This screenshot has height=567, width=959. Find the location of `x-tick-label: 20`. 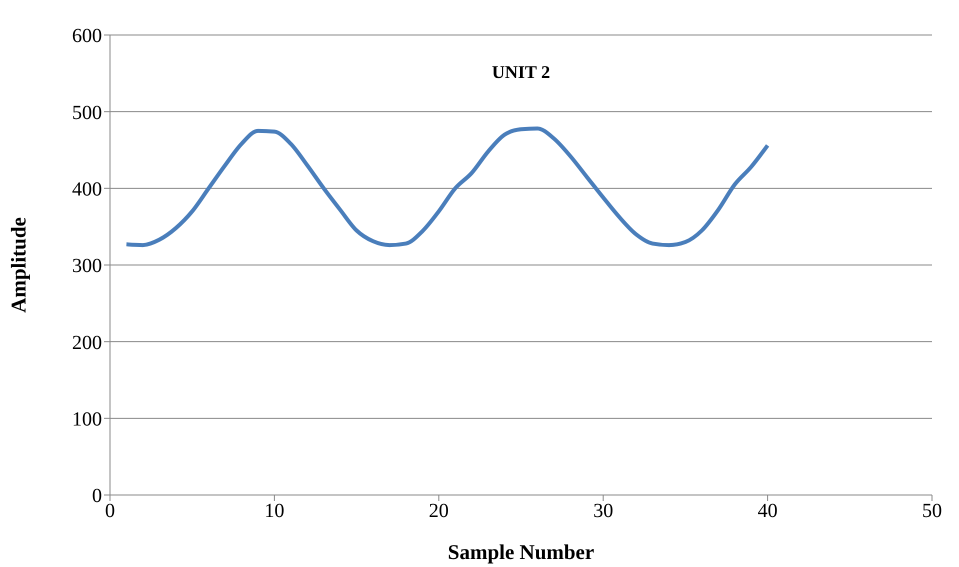

x-tick-label: 20 is located at coordinates (438, 511).